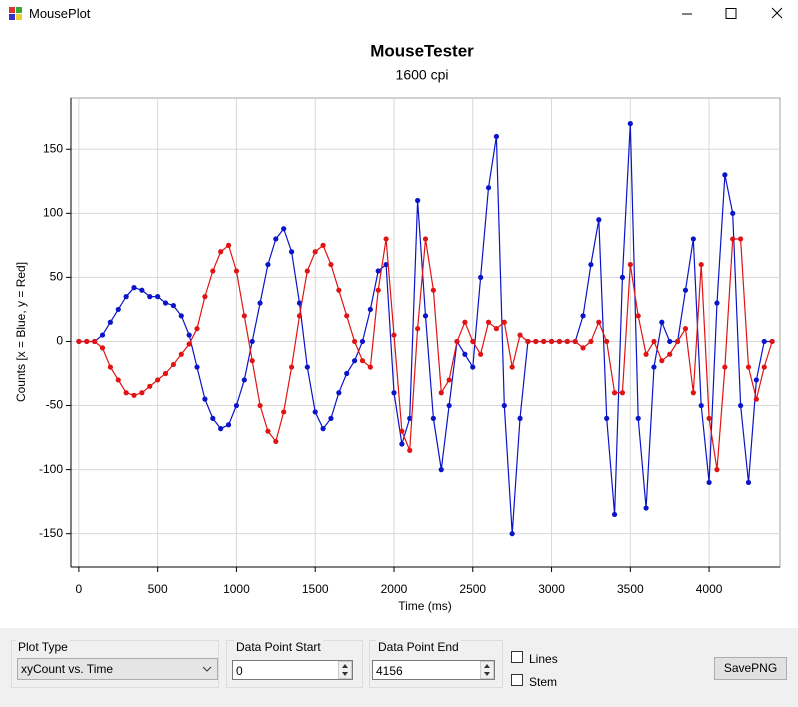 The width and height of the screenshot is (798, 707). I want to click on y-tick-label: -100, so click(51, 469).